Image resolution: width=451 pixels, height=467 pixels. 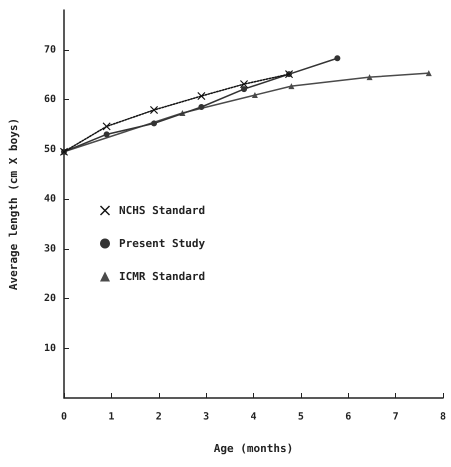 I want to click on x-tick-label: 1, so click(x=111, y=417).